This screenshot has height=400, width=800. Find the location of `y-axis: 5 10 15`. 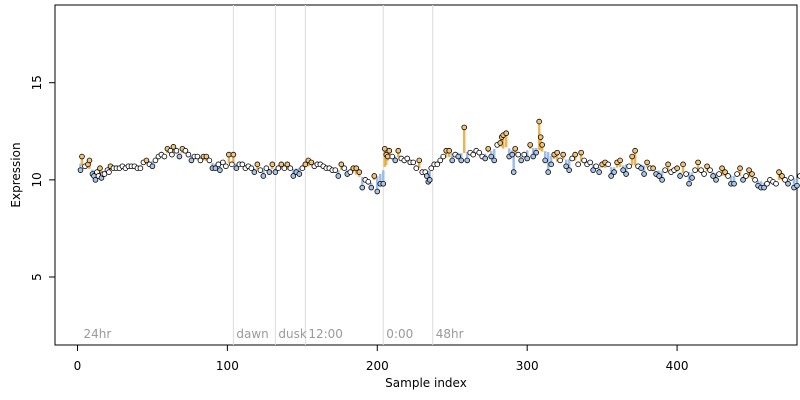

y-axis: 5 10 15 is located at coordinates (42, 178).